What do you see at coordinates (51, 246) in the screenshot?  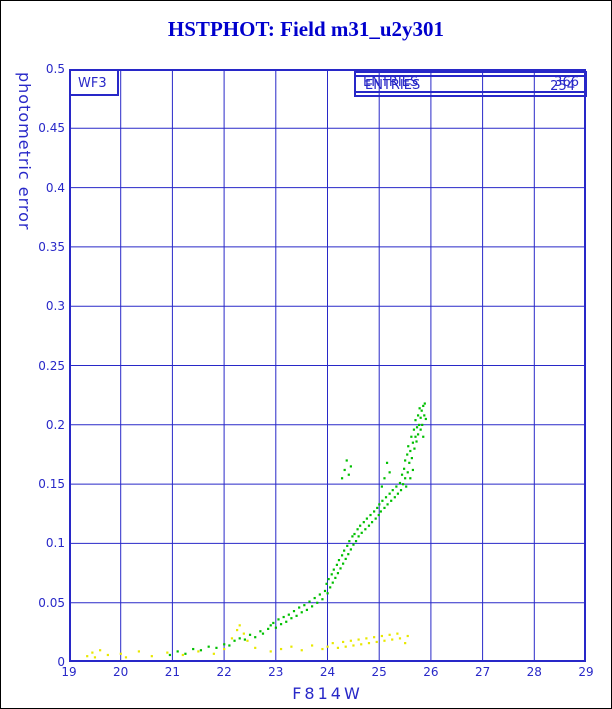 I see `y-tick-label: 0.35` at bounding box center [51, 246].